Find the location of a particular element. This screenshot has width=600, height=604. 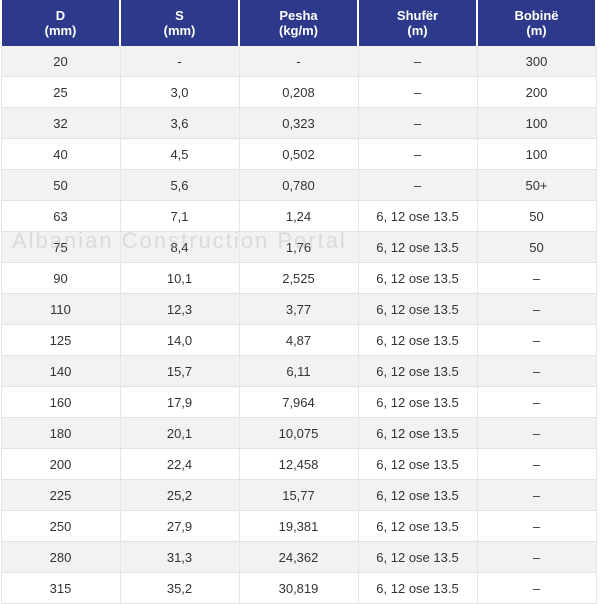

table-cell: 19,381 is located at coordinates (298, 526).